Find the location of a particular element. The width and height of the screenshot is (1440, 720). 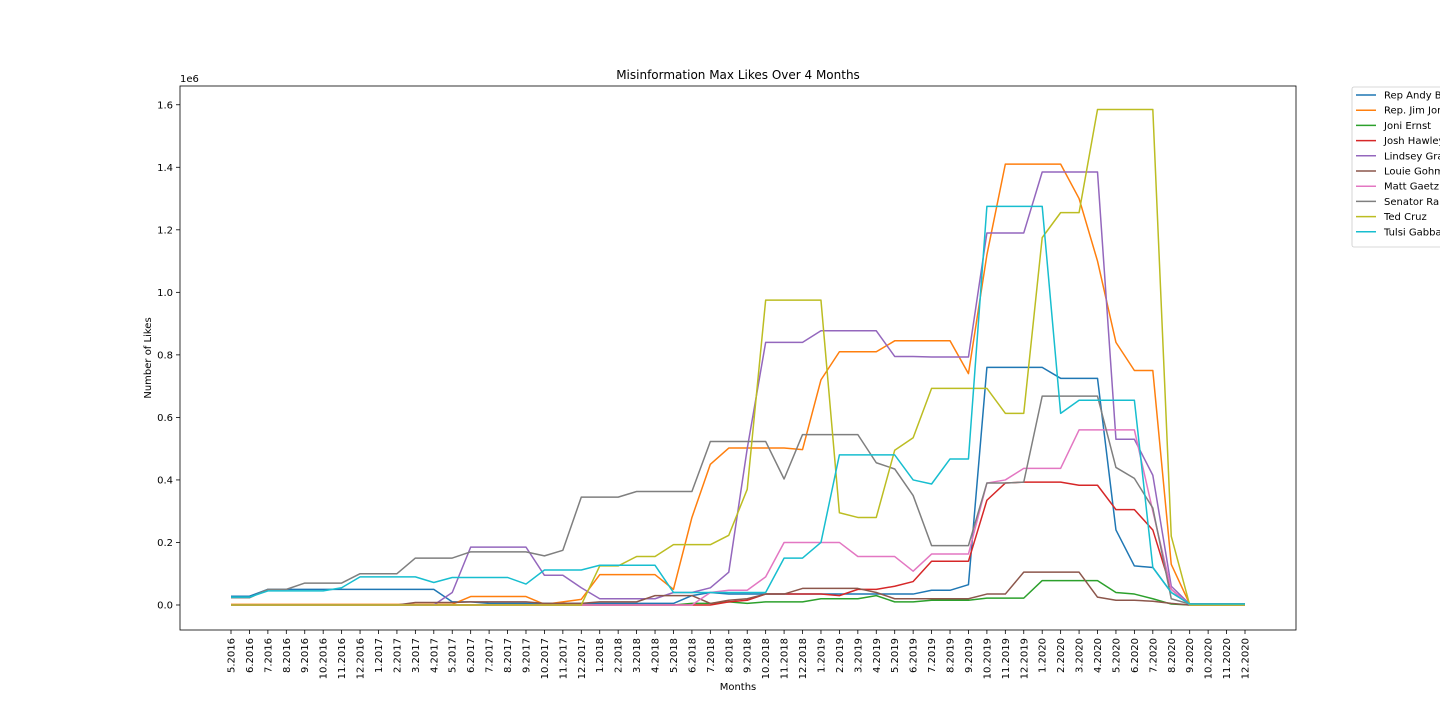

x-tick-label: 1.2018 is located at coordinates (600, 655).